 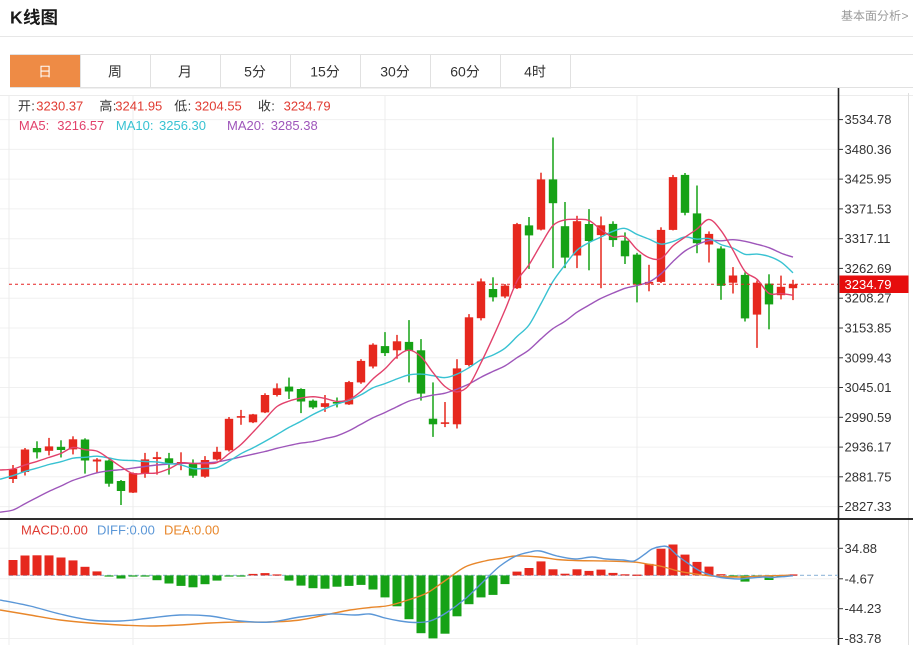 What do you see at coordinates (80, 125) in the screenshot?
I see `svg-text: 3216.57` at bounding box center [80, 125].